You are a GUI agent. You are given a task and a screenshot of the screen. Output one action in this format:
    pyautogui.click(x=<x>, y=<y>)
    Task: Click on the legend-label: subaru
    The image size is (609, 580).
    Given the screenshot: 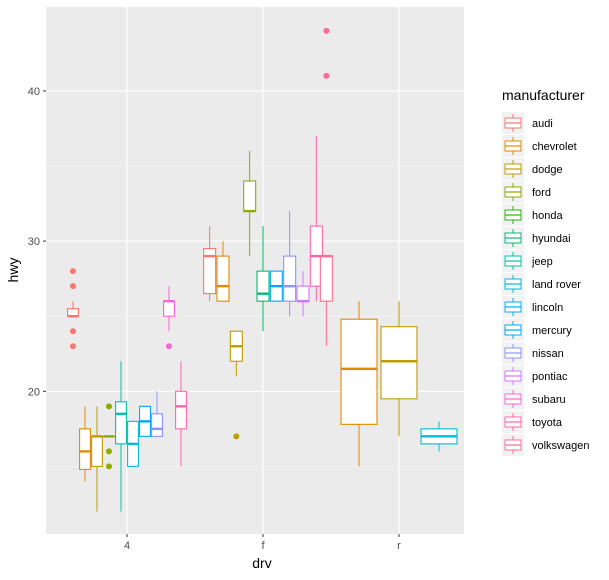 What is the action you would take?
    pyautogui.click(x=549, y=400)
    